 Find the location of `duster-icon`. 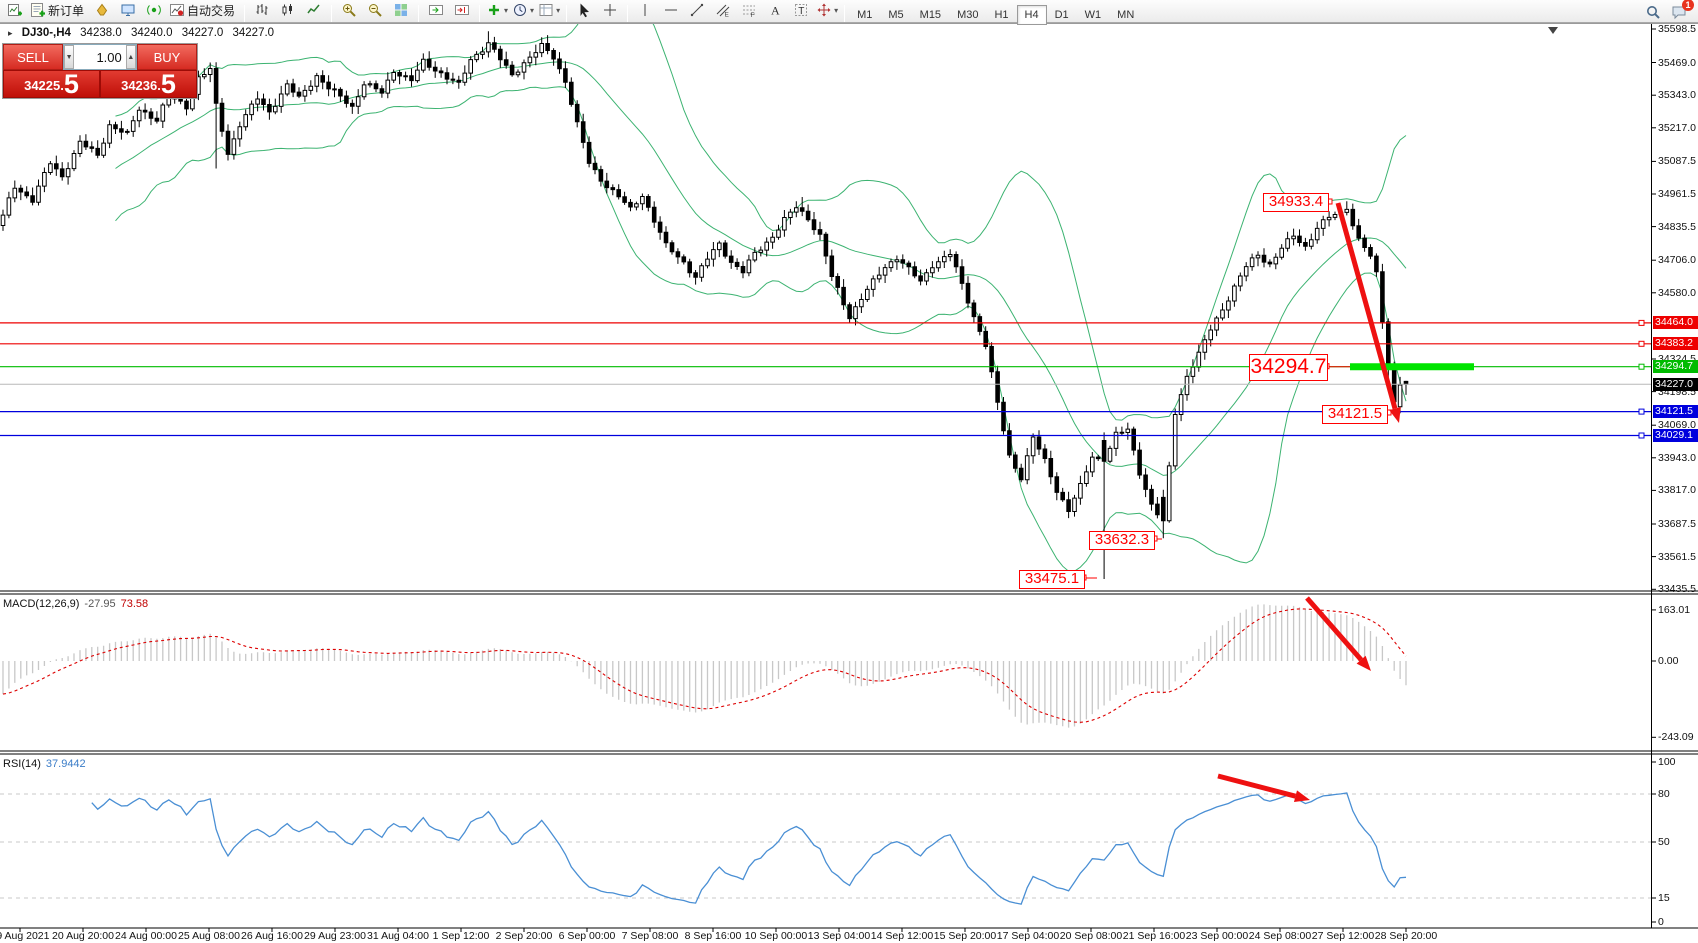

duster-icon is located at coordinates (102, 9).